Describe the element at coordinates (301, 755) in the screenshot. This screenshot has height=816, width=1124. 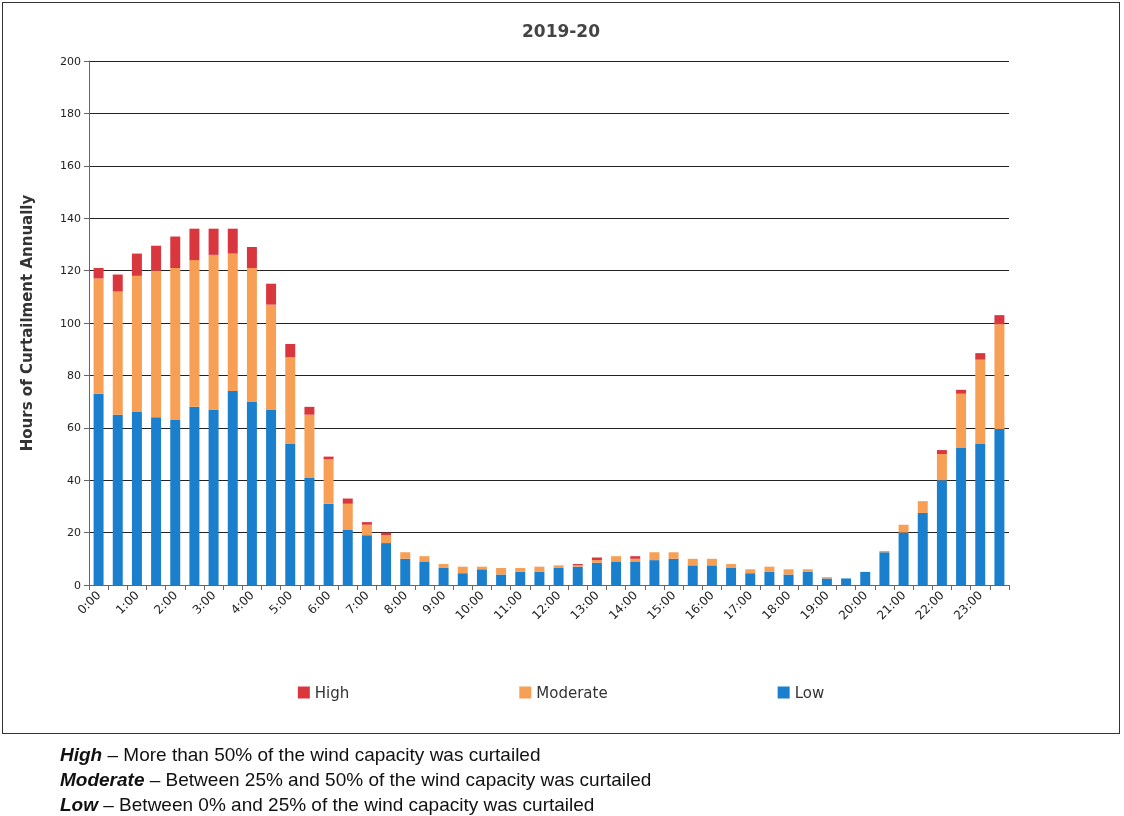
I see `text: High – More than 50% of the wind capacity was curtailed` at that location.